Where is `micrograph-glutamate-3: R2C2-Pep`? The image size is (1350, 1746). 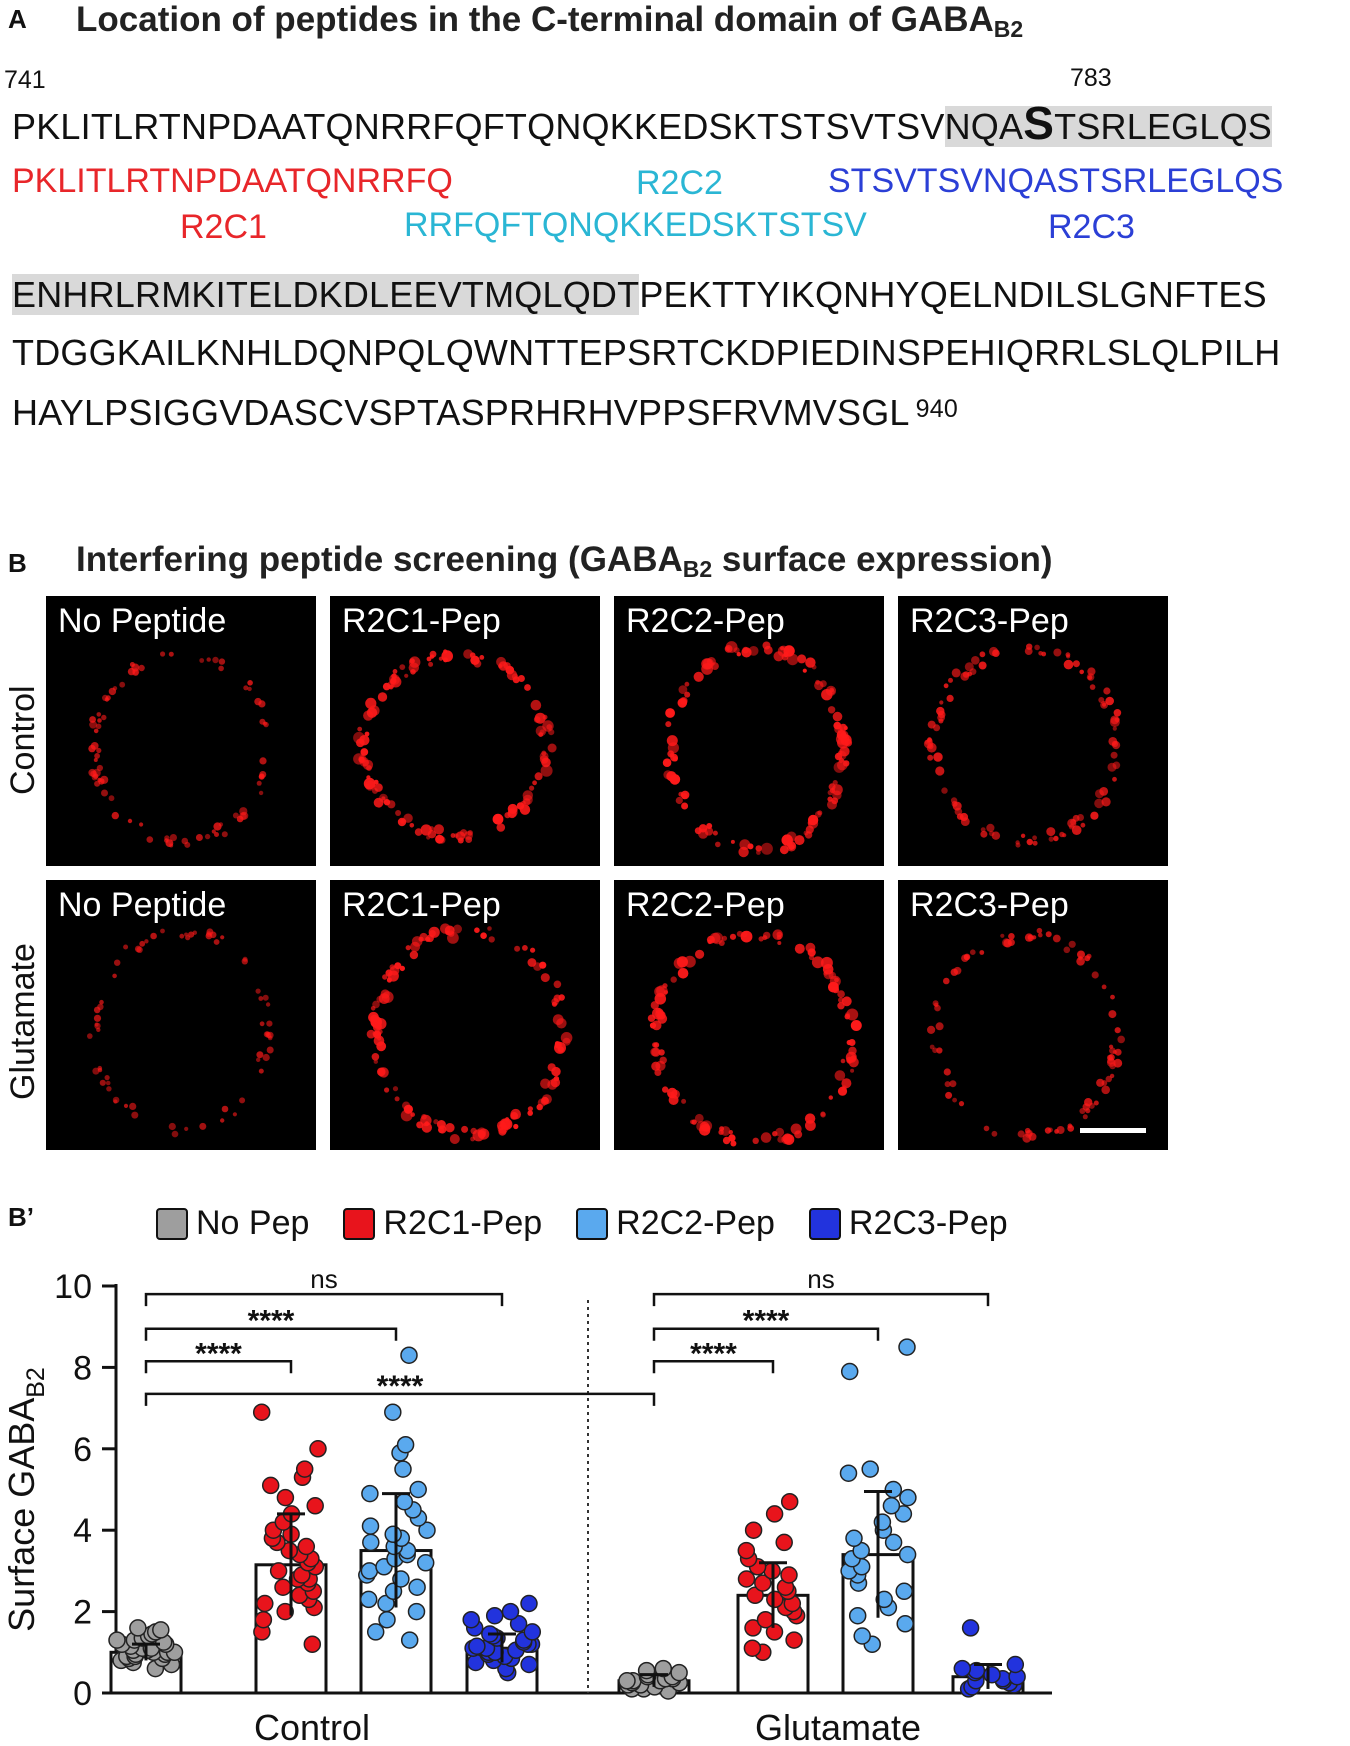 micrograph-glutamate-3: R2C2-Pep is located at coordinates (749, 1015).